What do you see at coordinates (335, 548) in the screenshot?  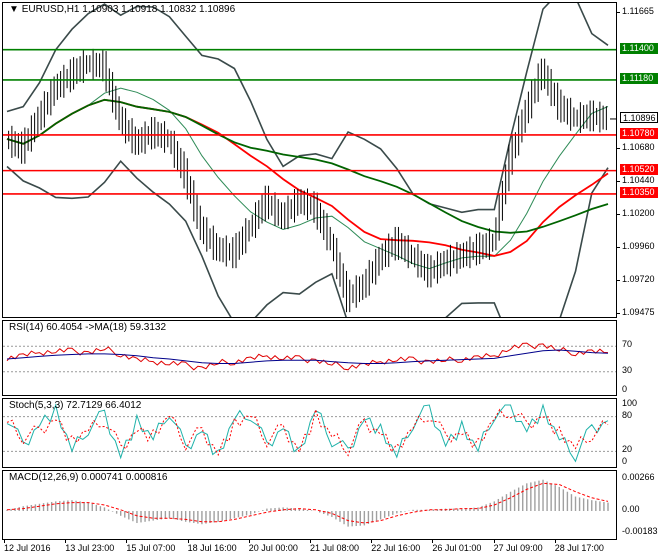 I see `time-axis-tick: 21 Jul 08:00` at bounding box center [335, 548].